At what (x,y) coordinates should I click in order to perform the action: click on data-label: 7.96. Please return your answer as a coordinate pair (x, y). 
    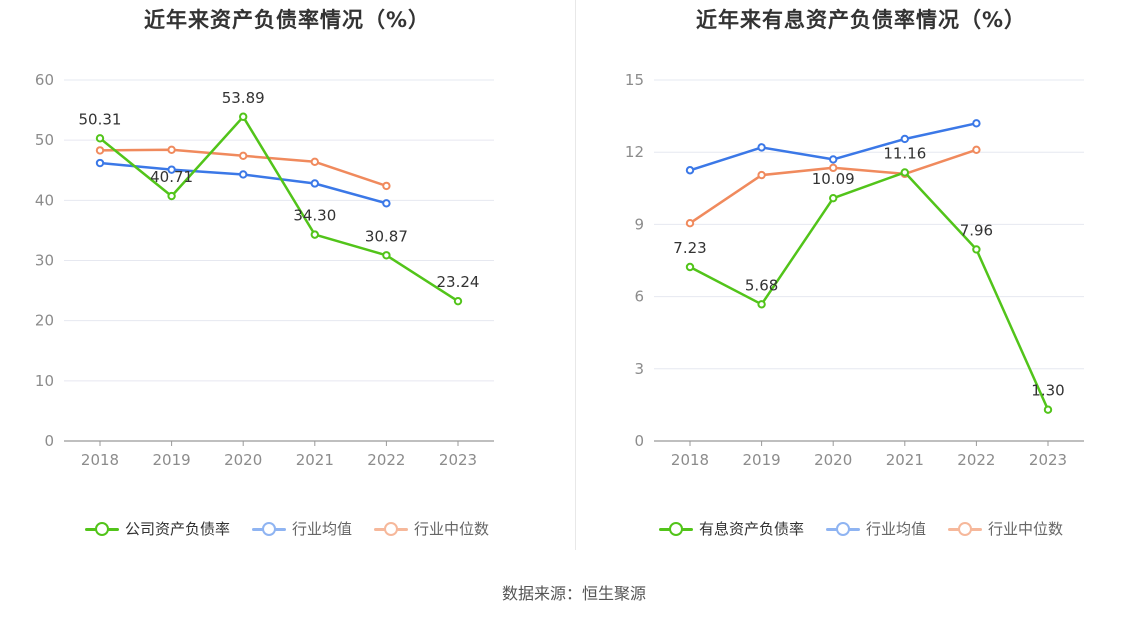
    Looking at the image, I should click on (976, 230).